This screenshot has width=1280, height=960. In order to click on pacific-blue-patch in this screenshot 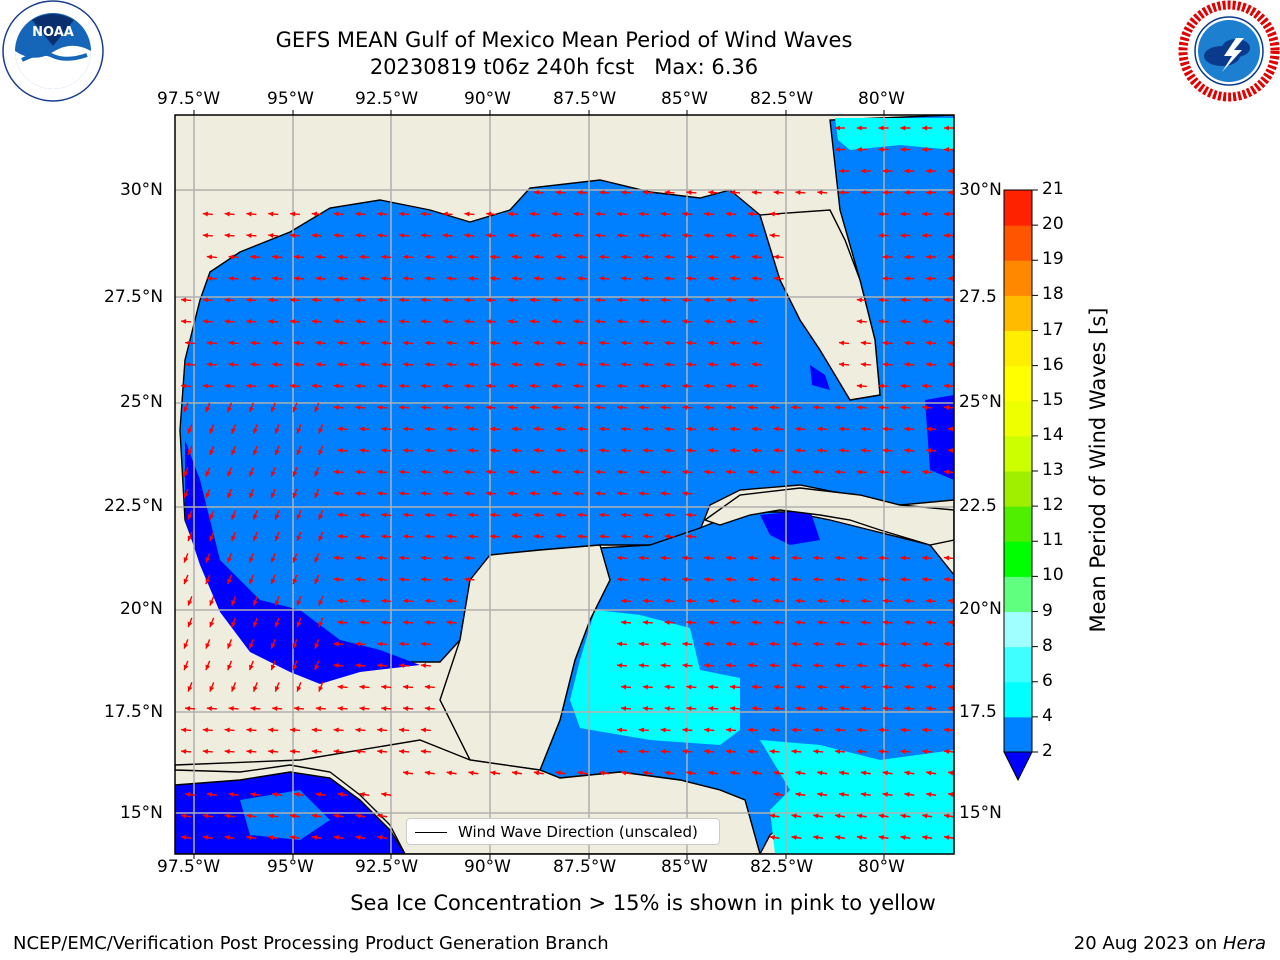, I will do `click(285, 815)`.